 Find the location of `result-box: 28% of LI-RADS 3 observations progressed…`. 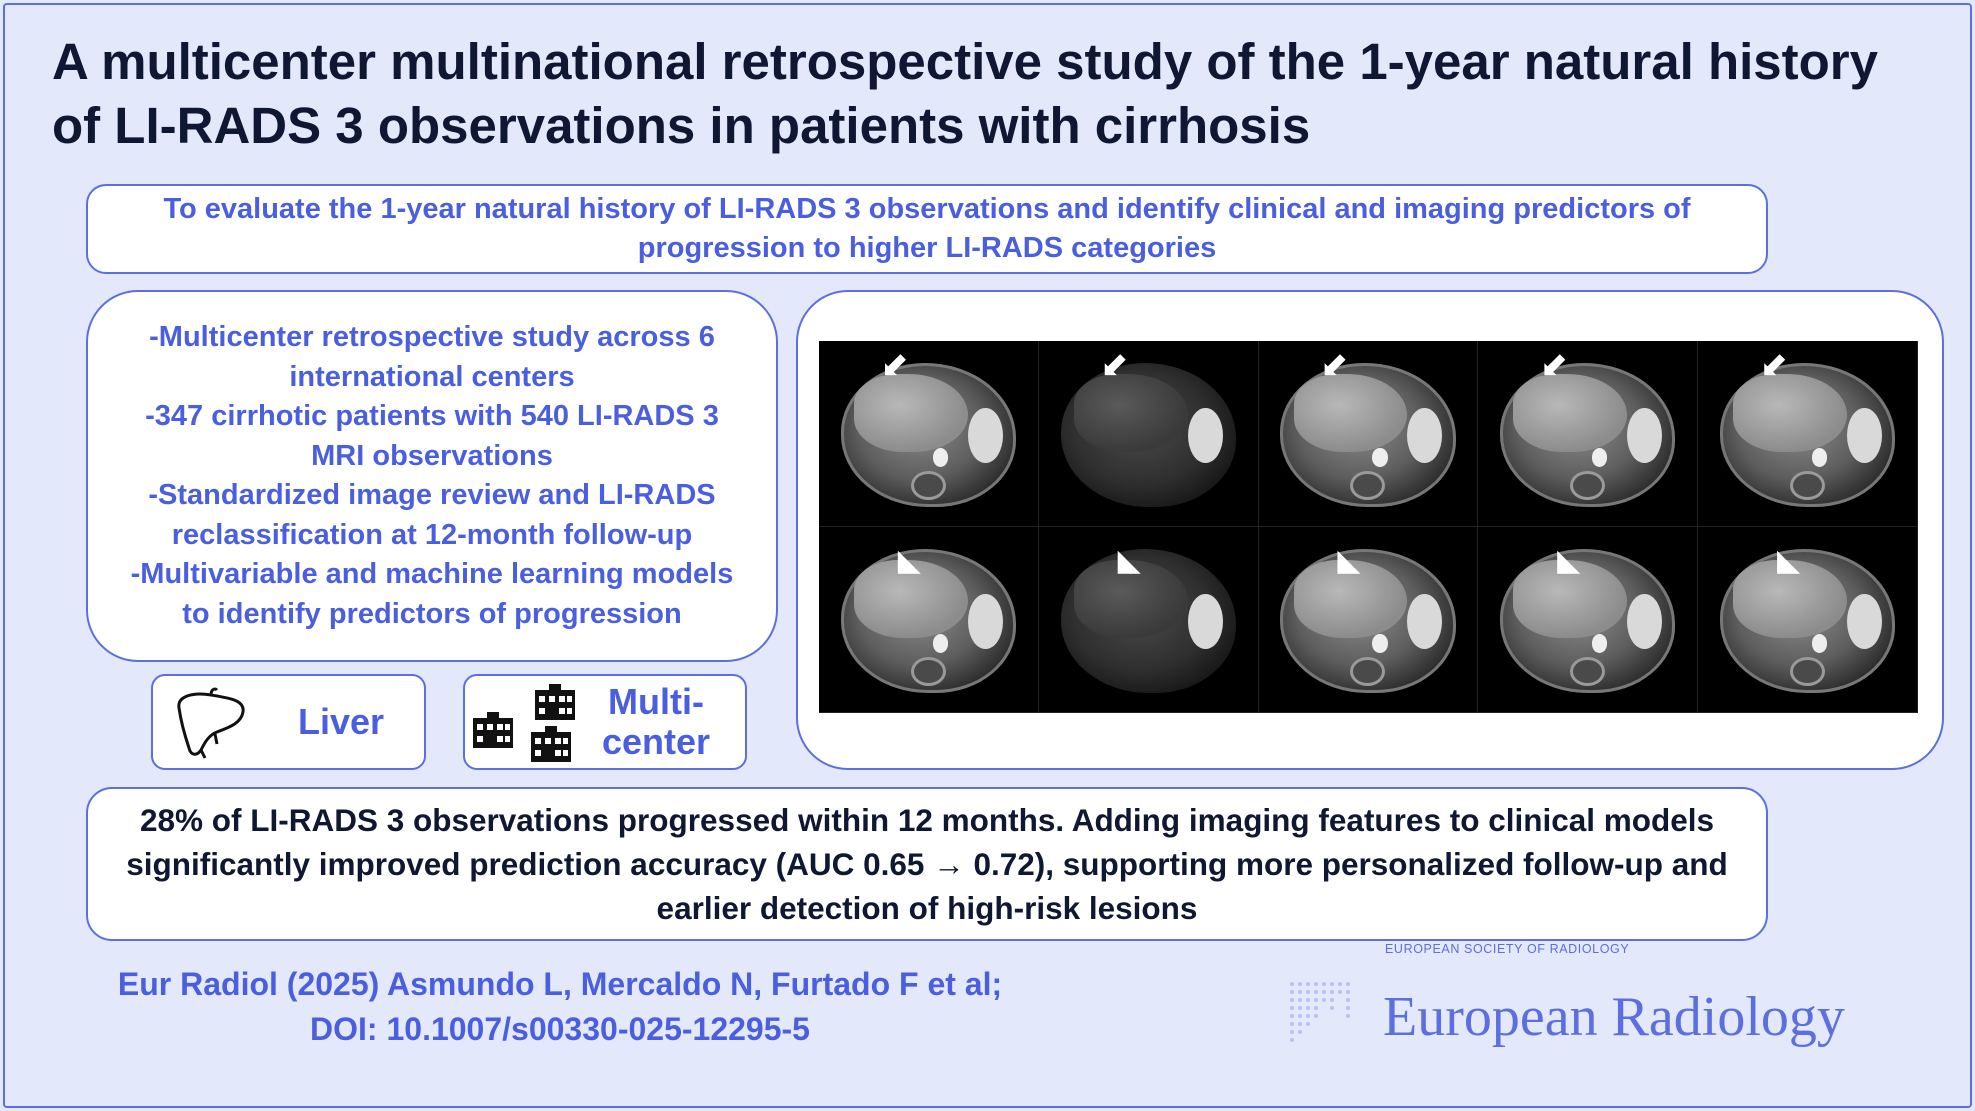

result-box: 28% of LI-RADS 3 observations progressed… is located at coordinates (927, 864).